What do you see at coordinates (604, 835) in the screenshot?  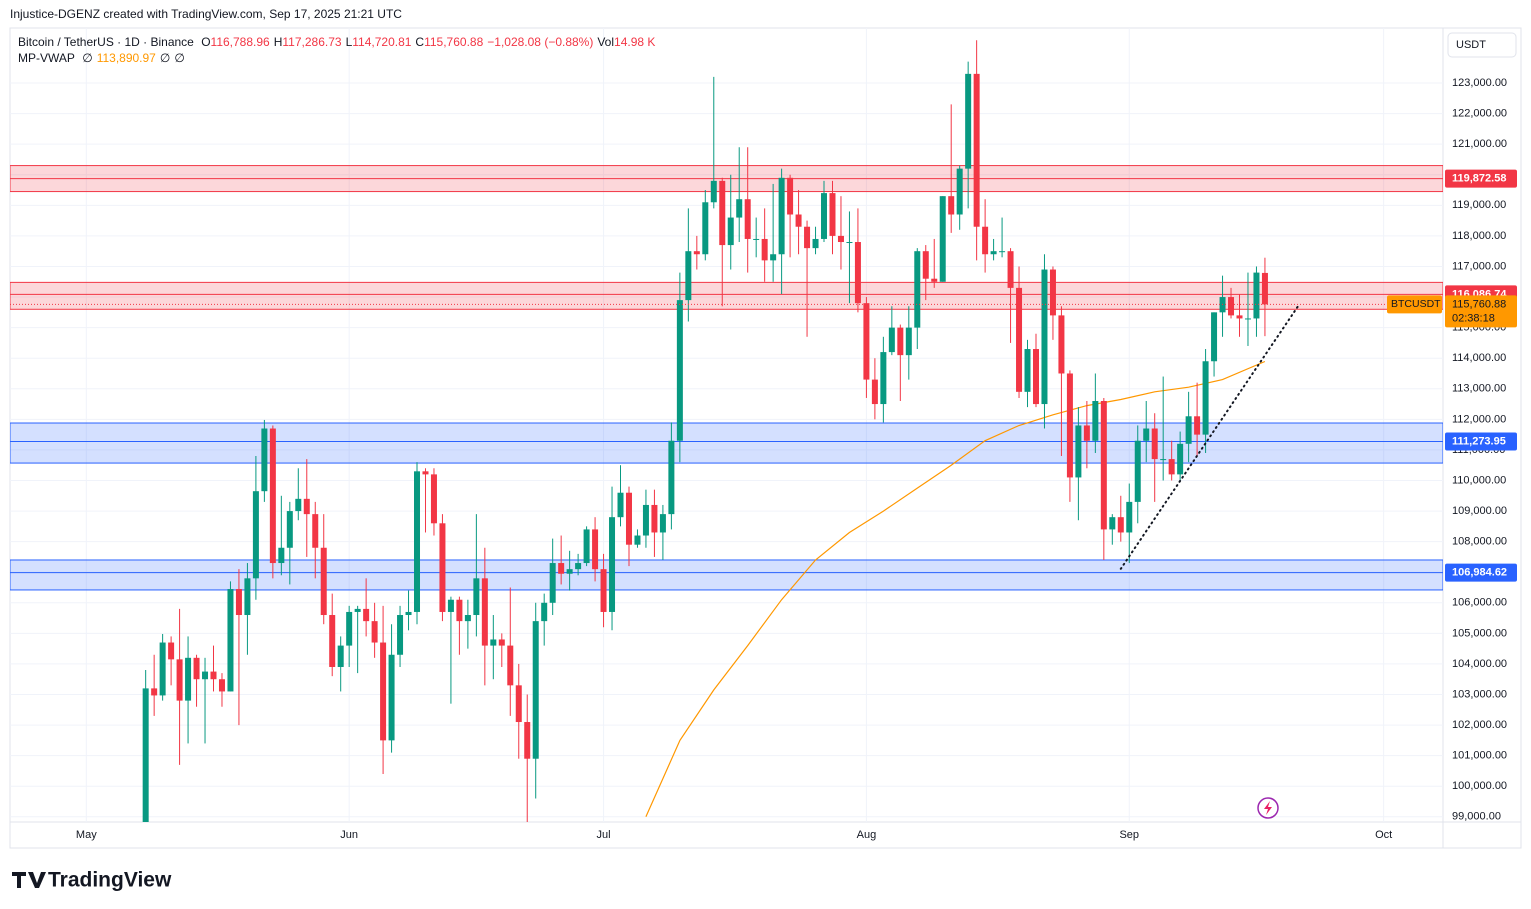 I see `x-tick-label: Jul` at bounding box center [604, 835].